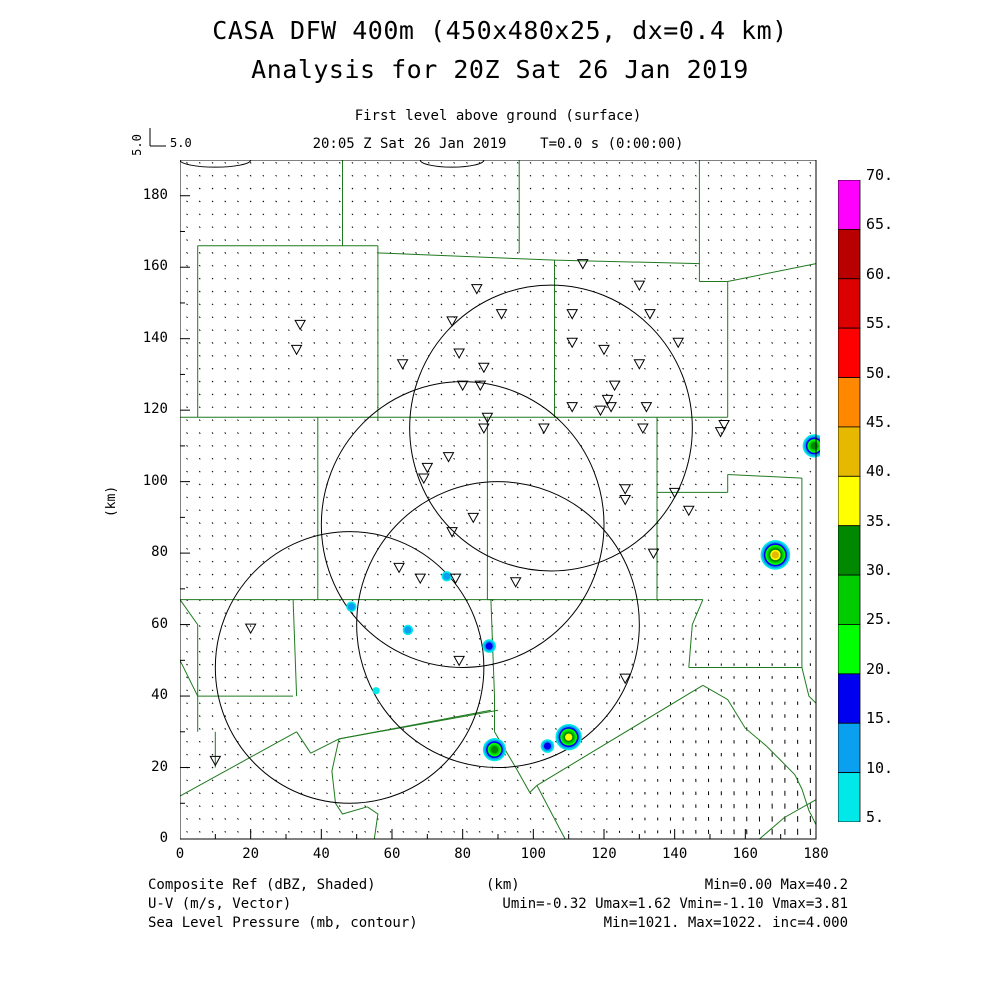 The image size is (1000, 1000). Describe the element at coordinates (283, 923) in the screenshot. I see `footer-field-pressure: Sea Level Pressure (mb, contour)` at that location.